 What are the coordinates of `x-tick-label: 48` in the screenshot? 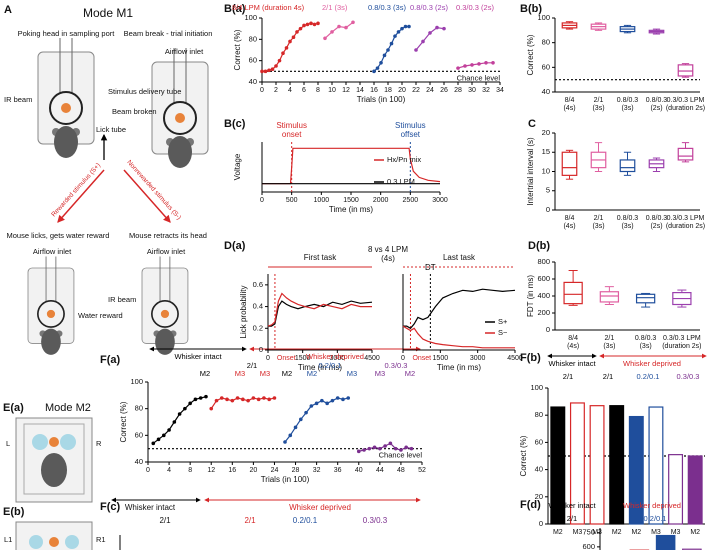 It's located at (401, 470).